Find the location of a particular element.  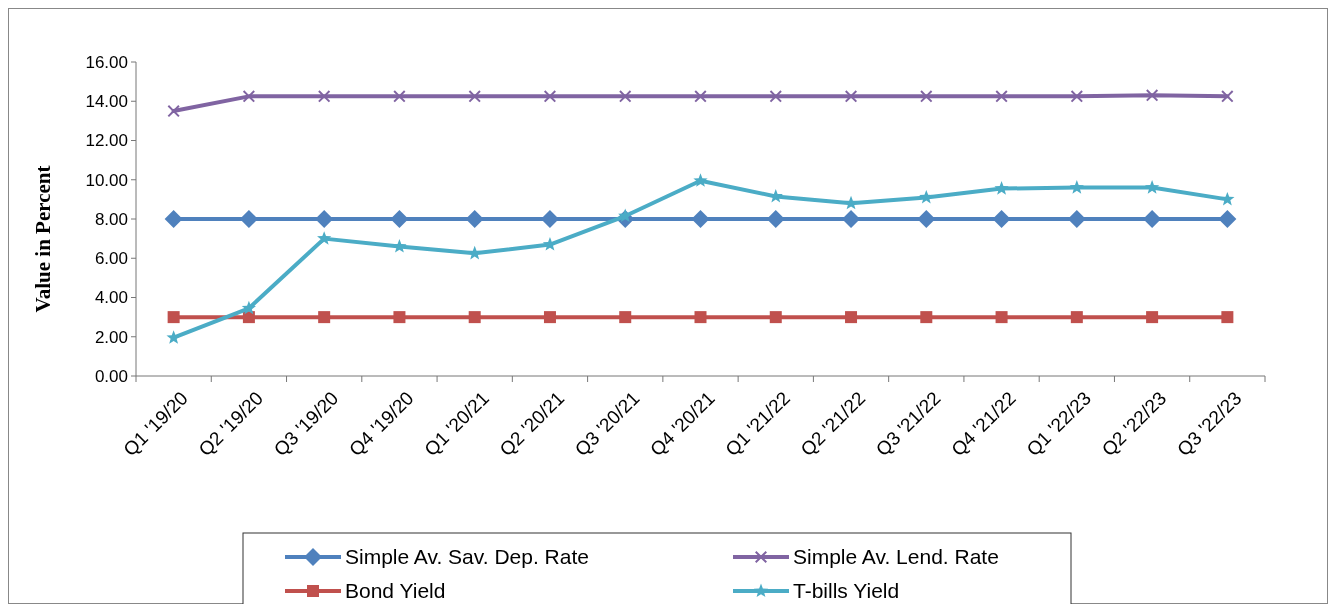

legend-label: Bond Yield is located at coordinates (395, 591).